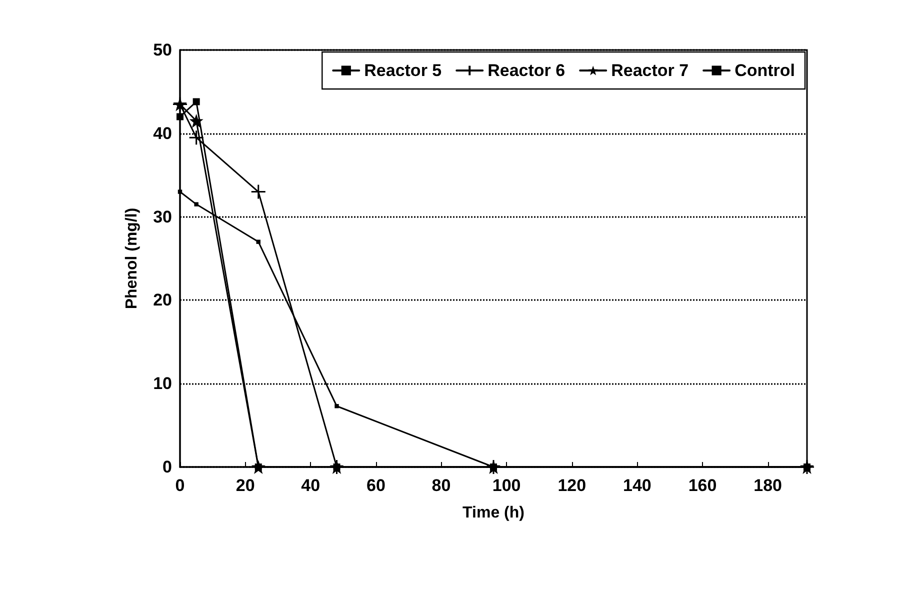  I want to click on x-tick-label: 80, so click(441, 485).